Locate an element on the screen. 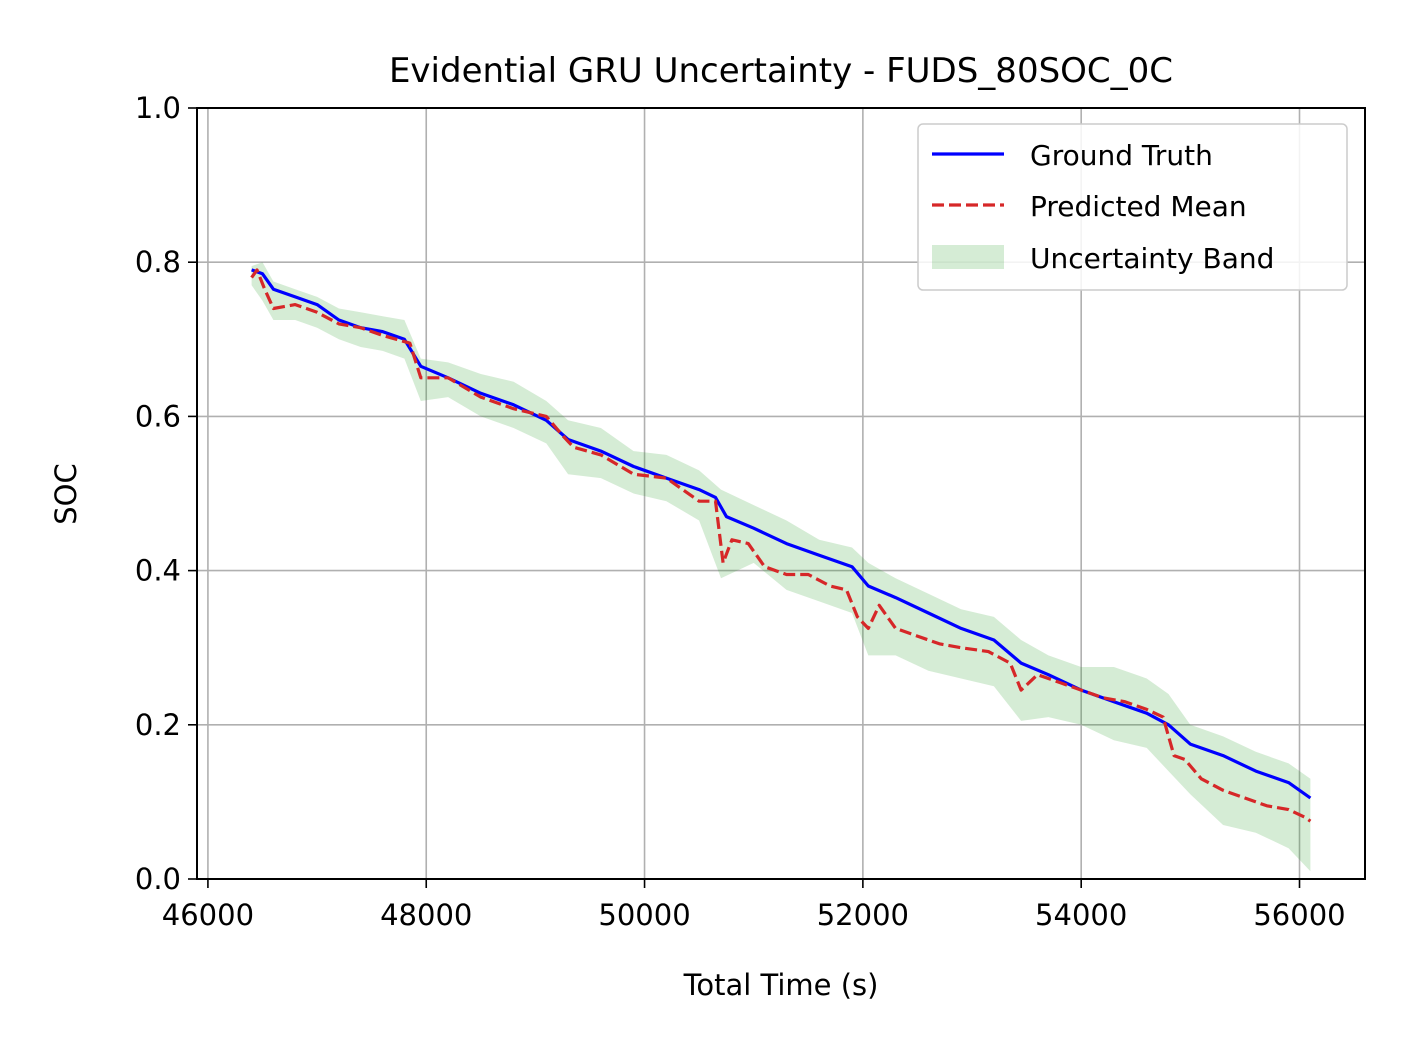 The width and height of the screenshot is (1416, 1050). y-tick-label: 0.0 is located at coordinates (158, 879).